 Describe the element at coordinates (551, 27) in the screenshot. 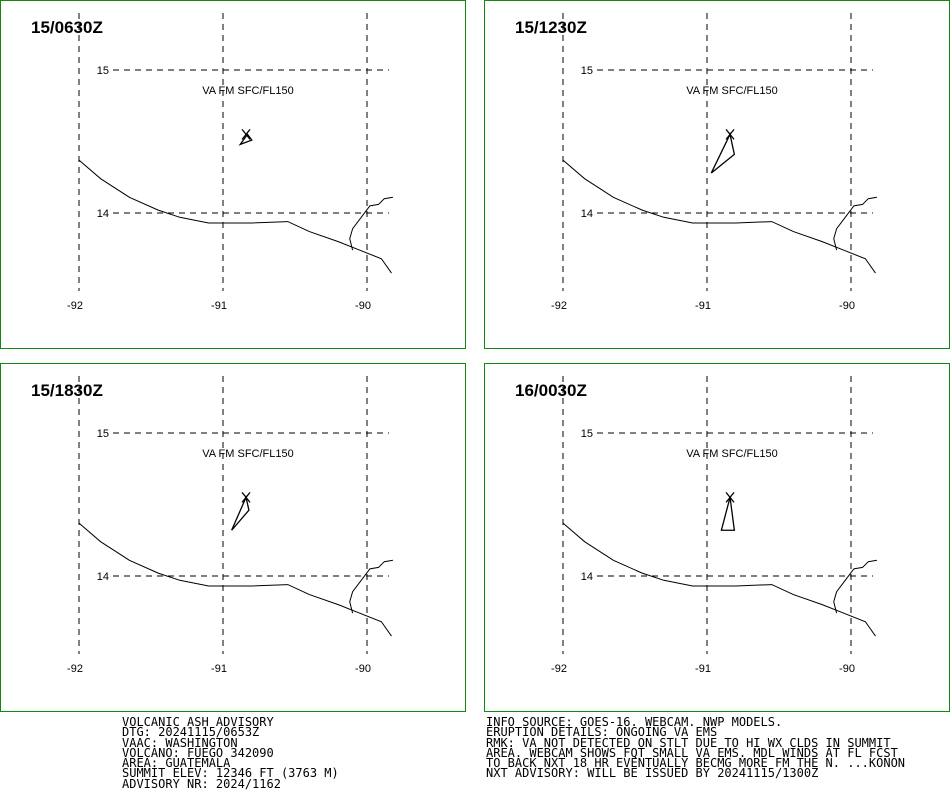

I see `panel-time-2: 15/1230Z` at that location.